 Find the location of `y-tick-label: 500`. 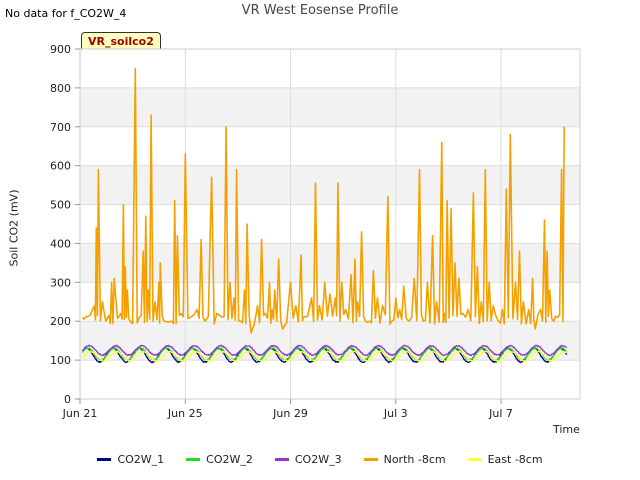

y-tick-label: 500 is located at coordinates (60, 205).